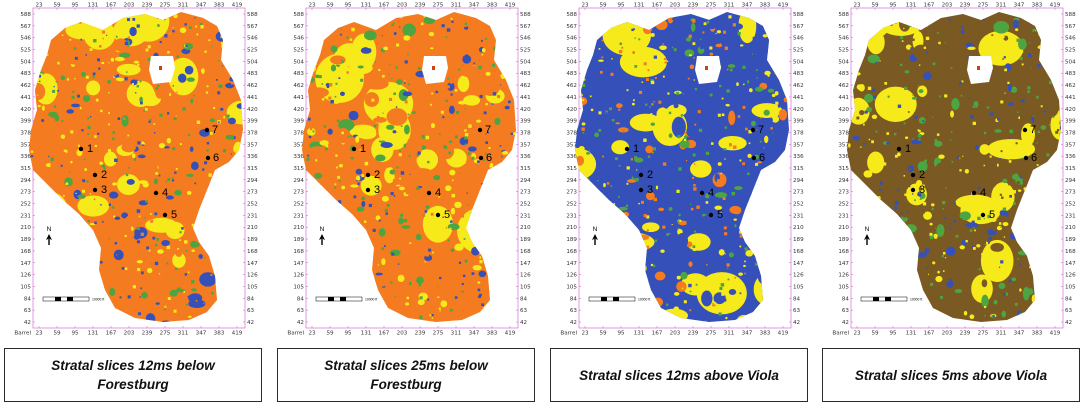 Image resolution: width=1090 pixels, height=410 pixels. Describe the element at coordinates (798, 264) in the screenshot. I see `y-tick-right: 147` at that location.